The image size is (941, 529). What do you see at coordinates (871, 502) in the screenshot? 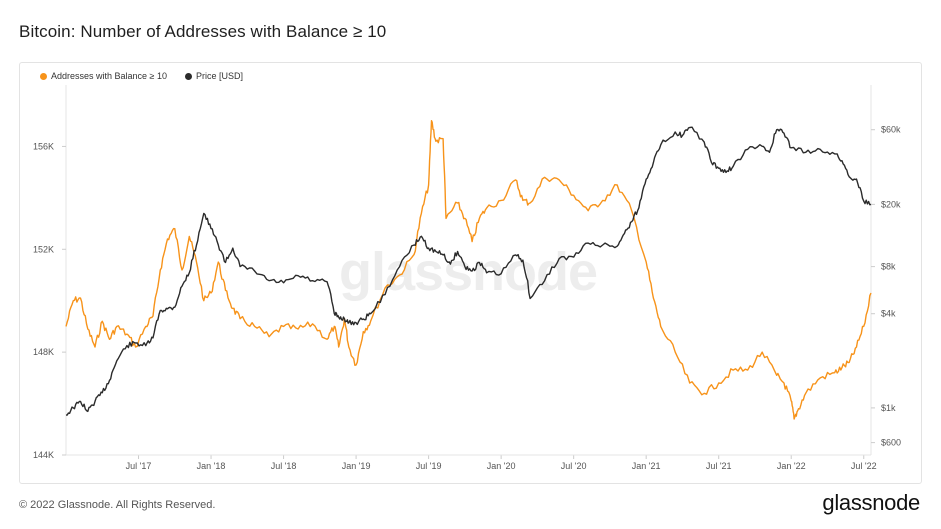
I see `brand-logo: glassnode` at bounding box center [871, 502].